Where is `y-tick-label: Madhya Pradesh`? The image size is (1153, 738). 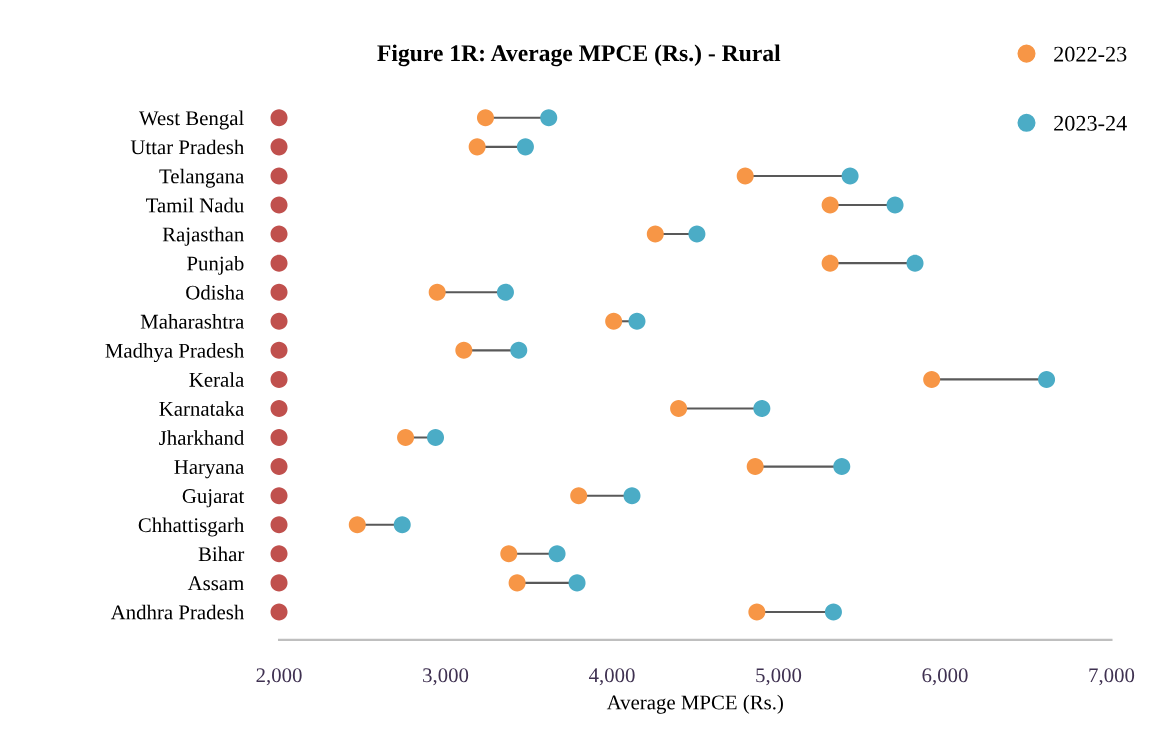 y-tick-label: Madhya Pradesh is located at coordinates (175, 353).